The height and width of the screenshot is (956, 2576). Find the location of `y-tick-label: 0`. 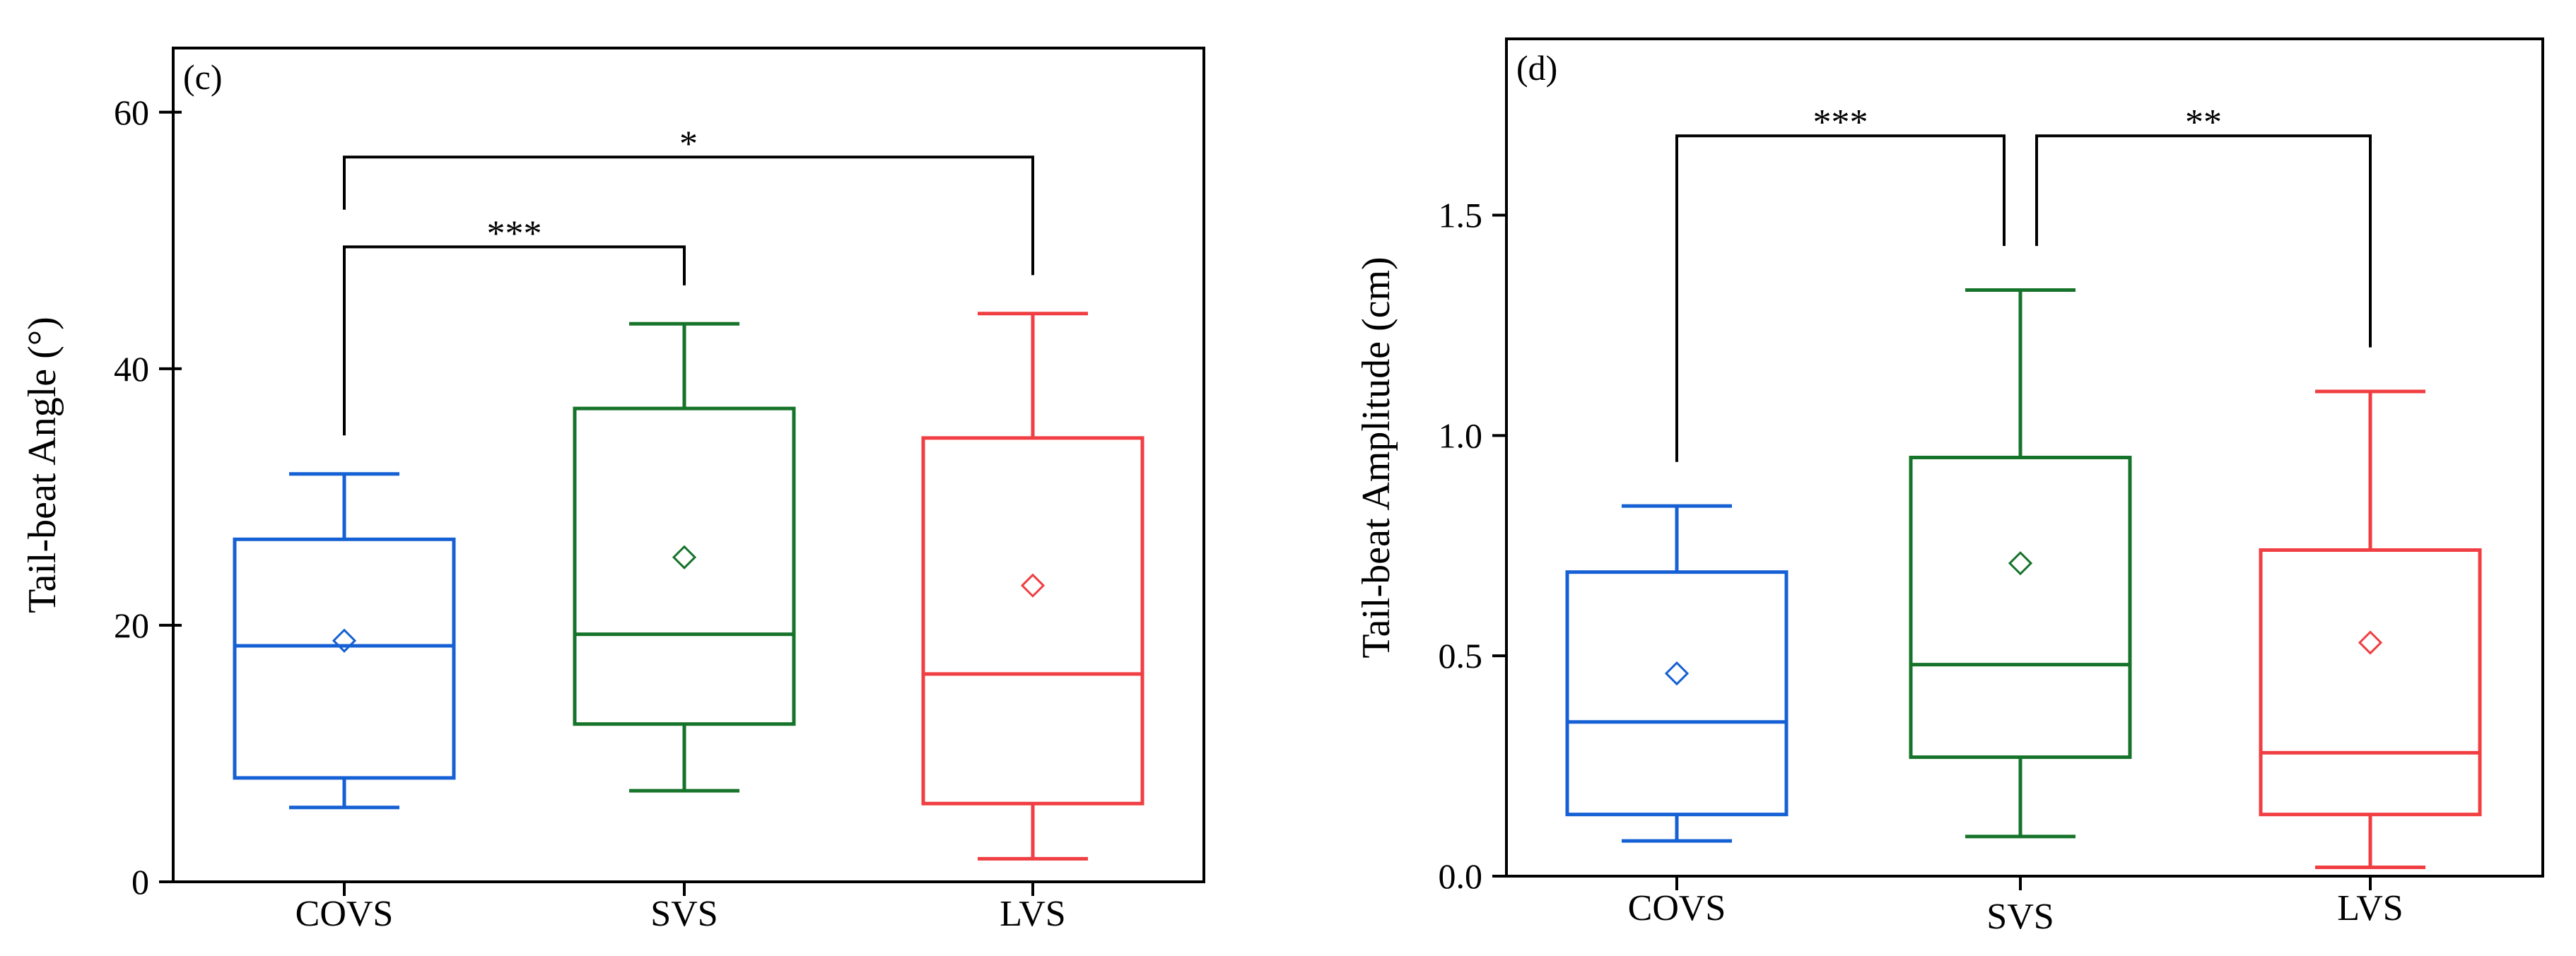

y-tick-label: 0 is located at coordinates (140, 882).